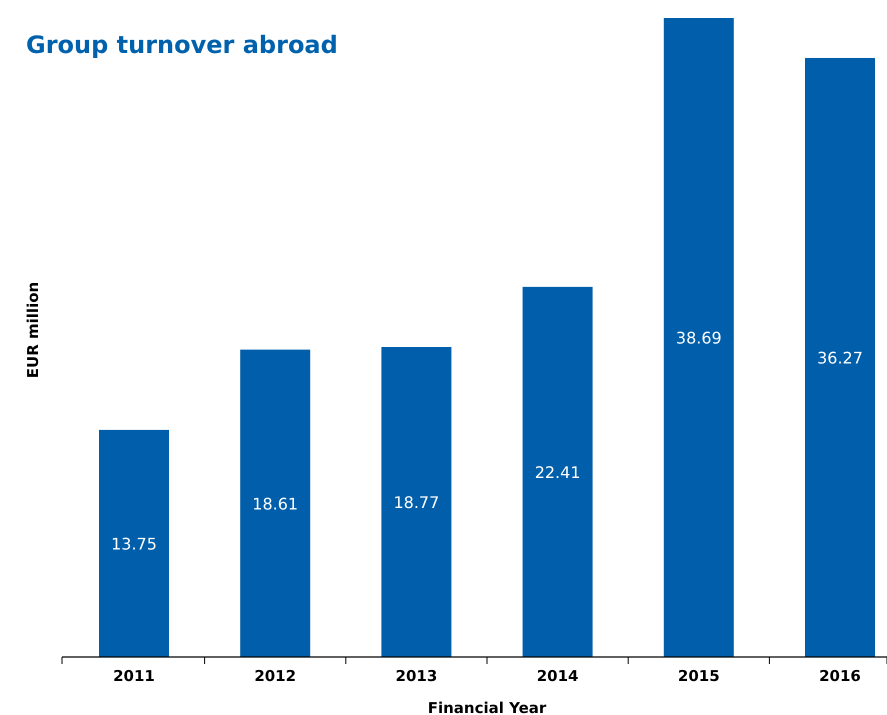  I want to click on x-tick-label: 2013, so click(417, 676).